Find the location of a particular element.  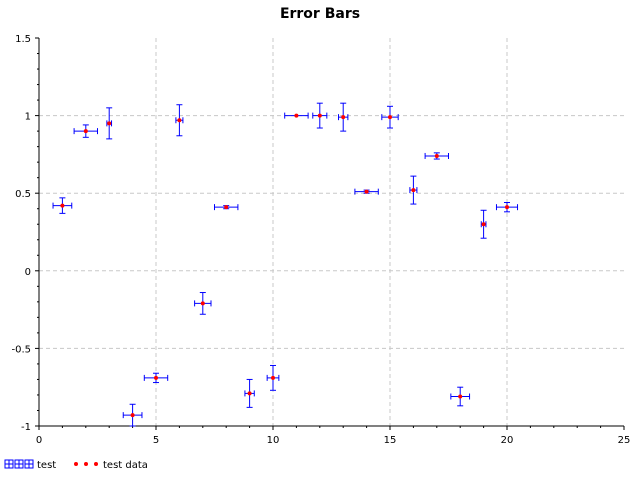

x-tick-label: 10 is located at coordinates (273, 440).